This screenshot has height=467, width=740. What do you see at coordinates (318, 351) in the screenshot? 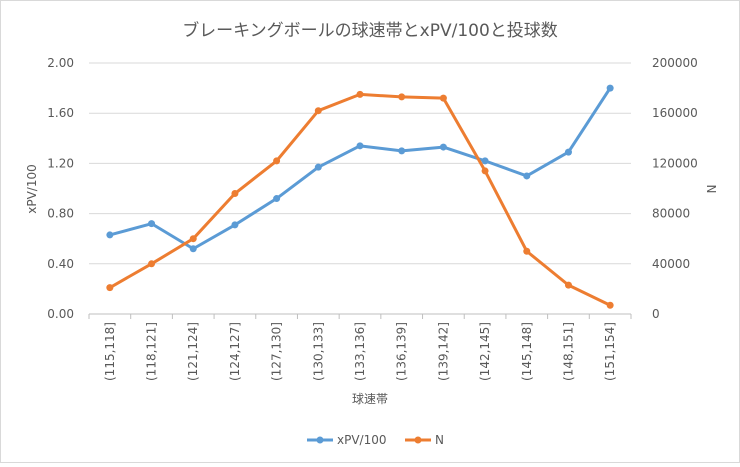
I see `x-tick-label: (130,133]` at bounding box center [318, 351].